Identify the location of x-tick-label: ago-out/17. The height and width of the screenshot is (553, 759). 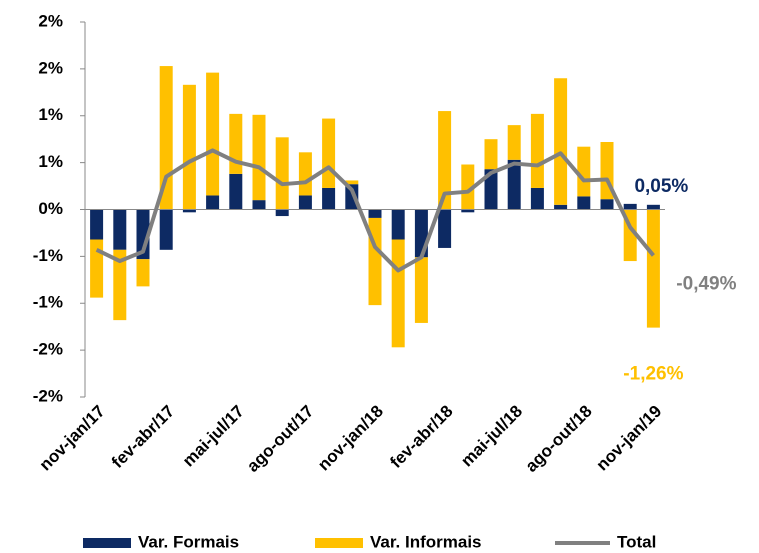
(280, 439).